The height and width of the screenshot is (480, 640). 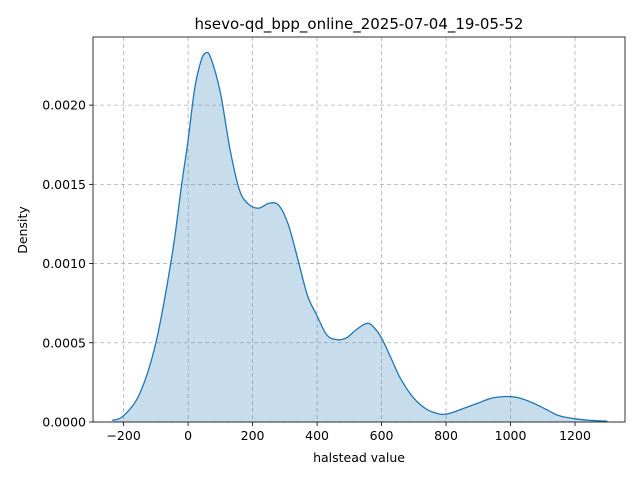 What do you see at coordinates (64, 342) in the screenshot?
I see `y-tick-label: 0.0005` at bounding box center [64, 342].